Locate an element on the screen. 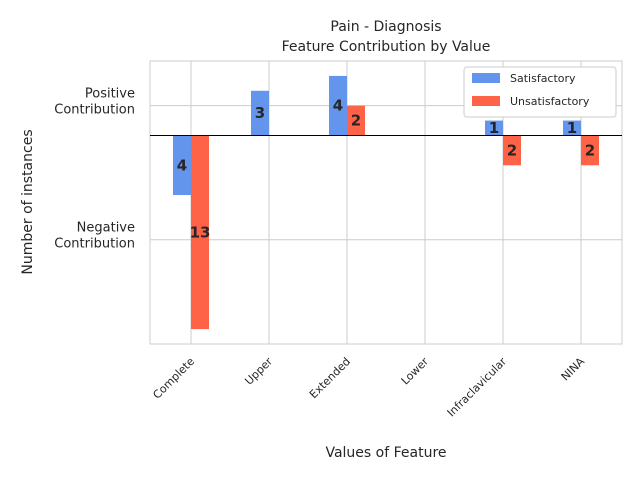 The height and width of the screenshot is (480, 640). x-tick-label: Upper is located at coordinates (258, 371).